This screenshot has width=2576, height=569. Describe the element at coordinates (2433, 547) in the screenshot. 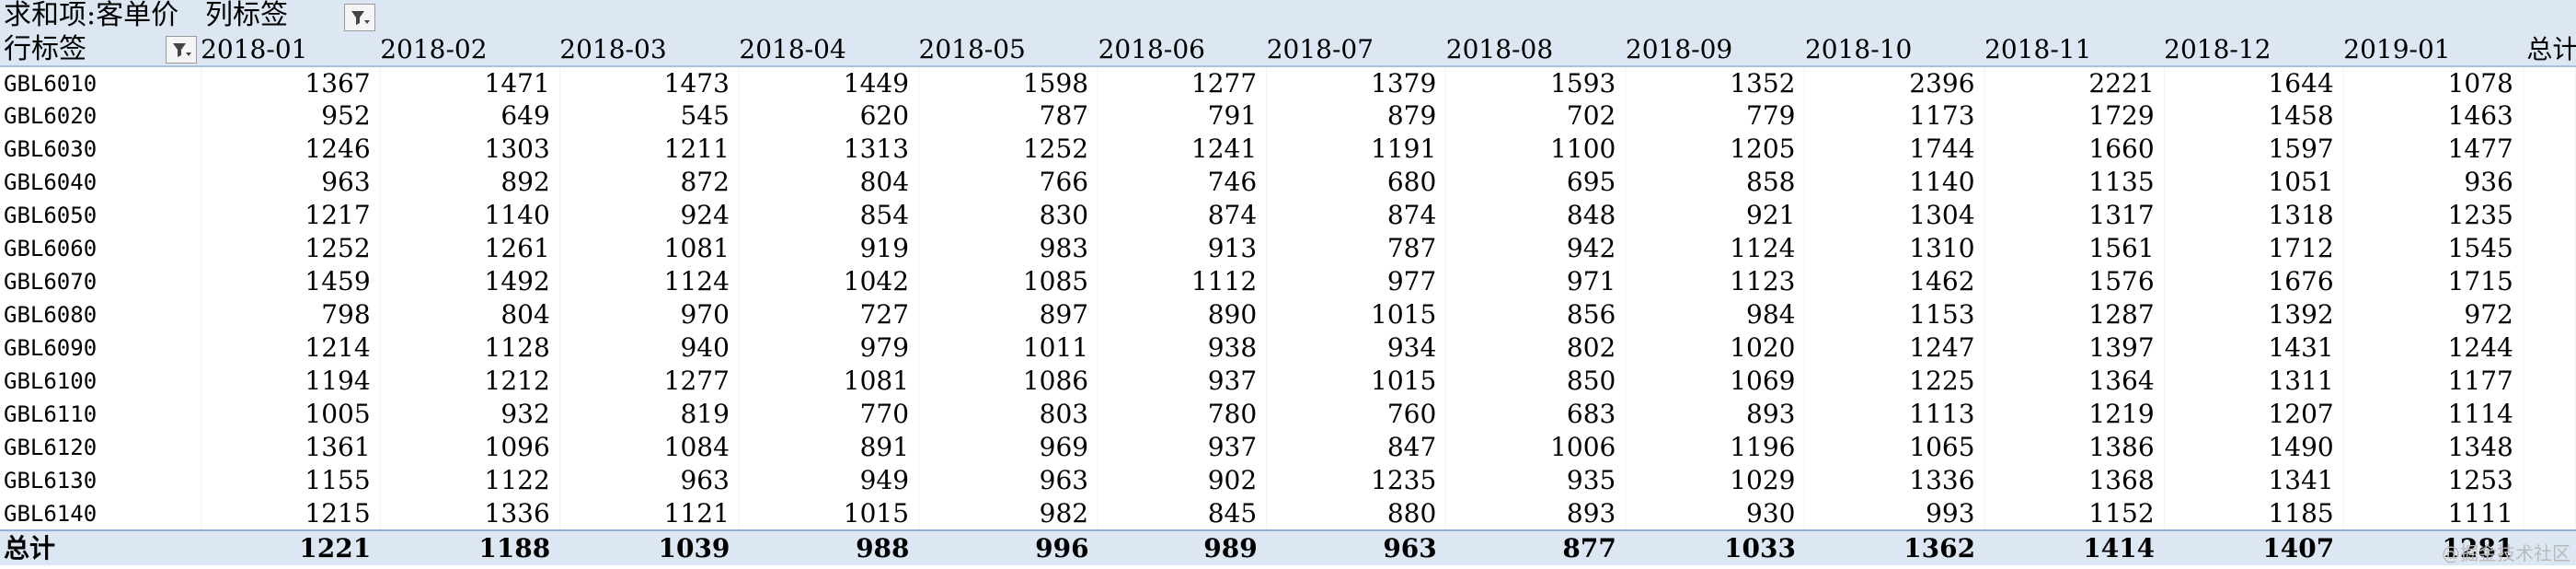

I see `grand-total-cell: 1281` at that location.